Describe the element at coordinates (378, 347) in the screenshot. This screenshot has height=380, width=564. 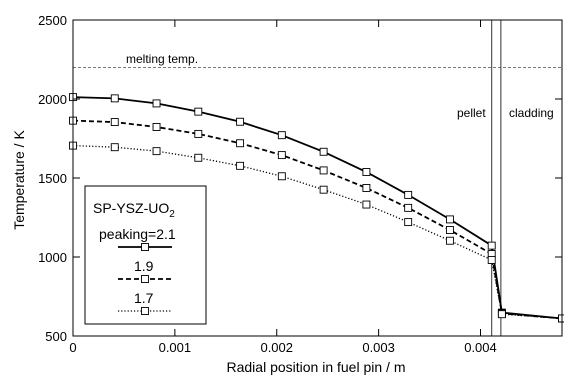
I see `x-tick-label: 0.003` at that location.